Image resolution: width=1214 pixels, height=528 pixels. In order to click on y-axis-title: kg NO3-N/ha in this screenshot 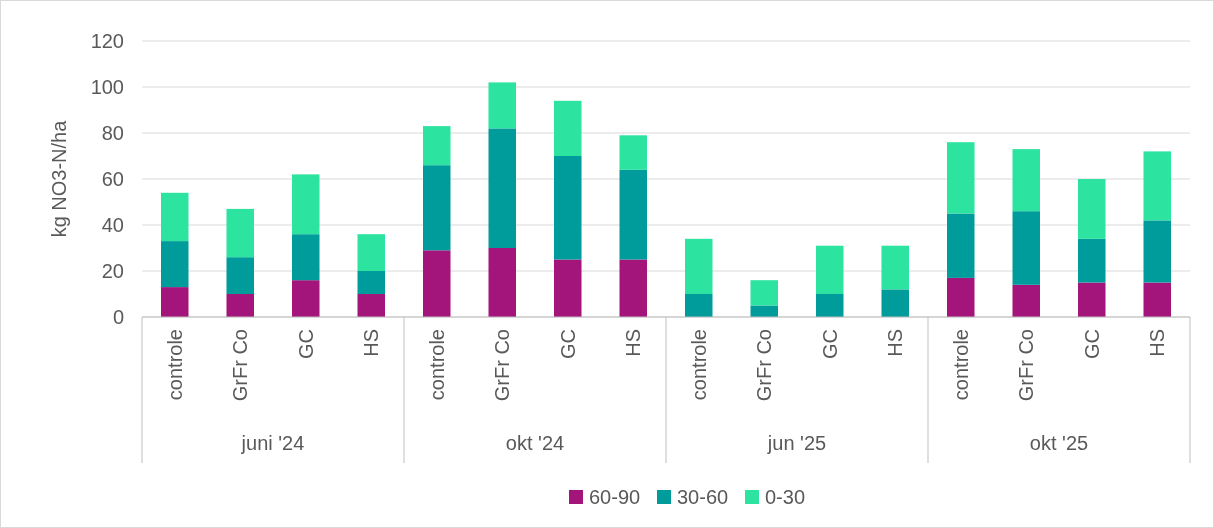, I will do `click(59, 178)`.